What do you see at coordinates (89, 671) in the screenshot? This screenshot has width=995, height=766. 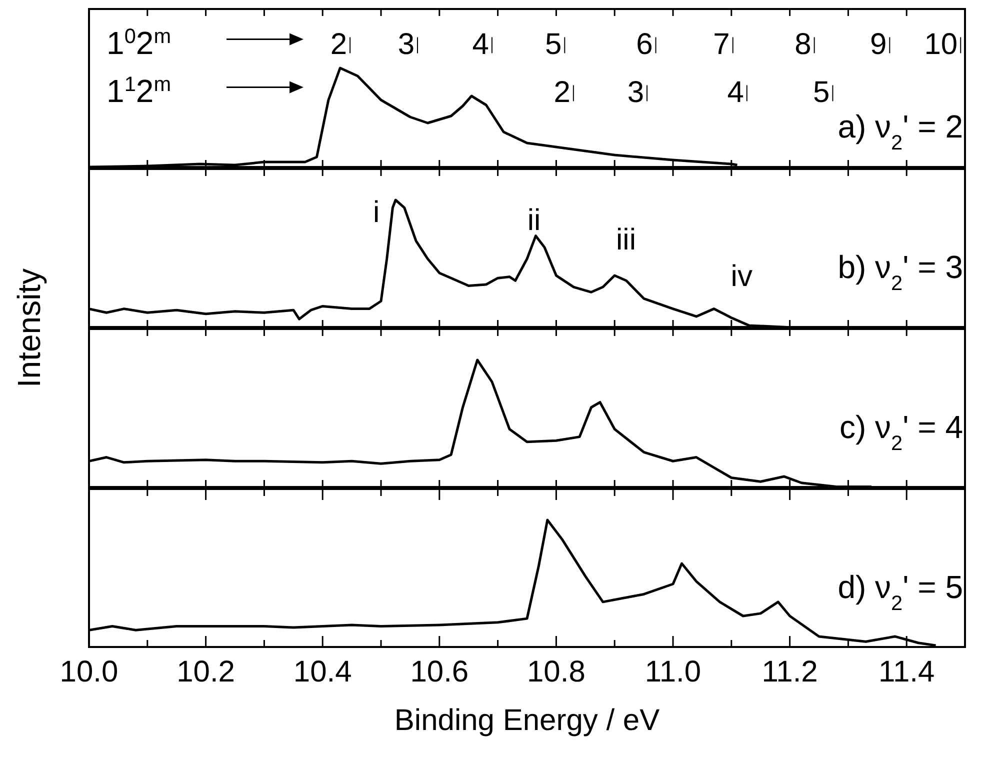 I see `x-tick-label: 10.0` at bounding box center [89, 671].